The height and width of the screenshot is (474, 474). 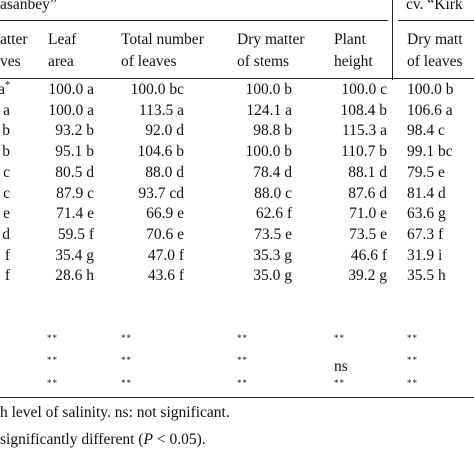 What do you see at coordinates (124, 235) in the screenshot?
I see `cell-r7-c3: 70.6 e` at bounding box center [124, 235].